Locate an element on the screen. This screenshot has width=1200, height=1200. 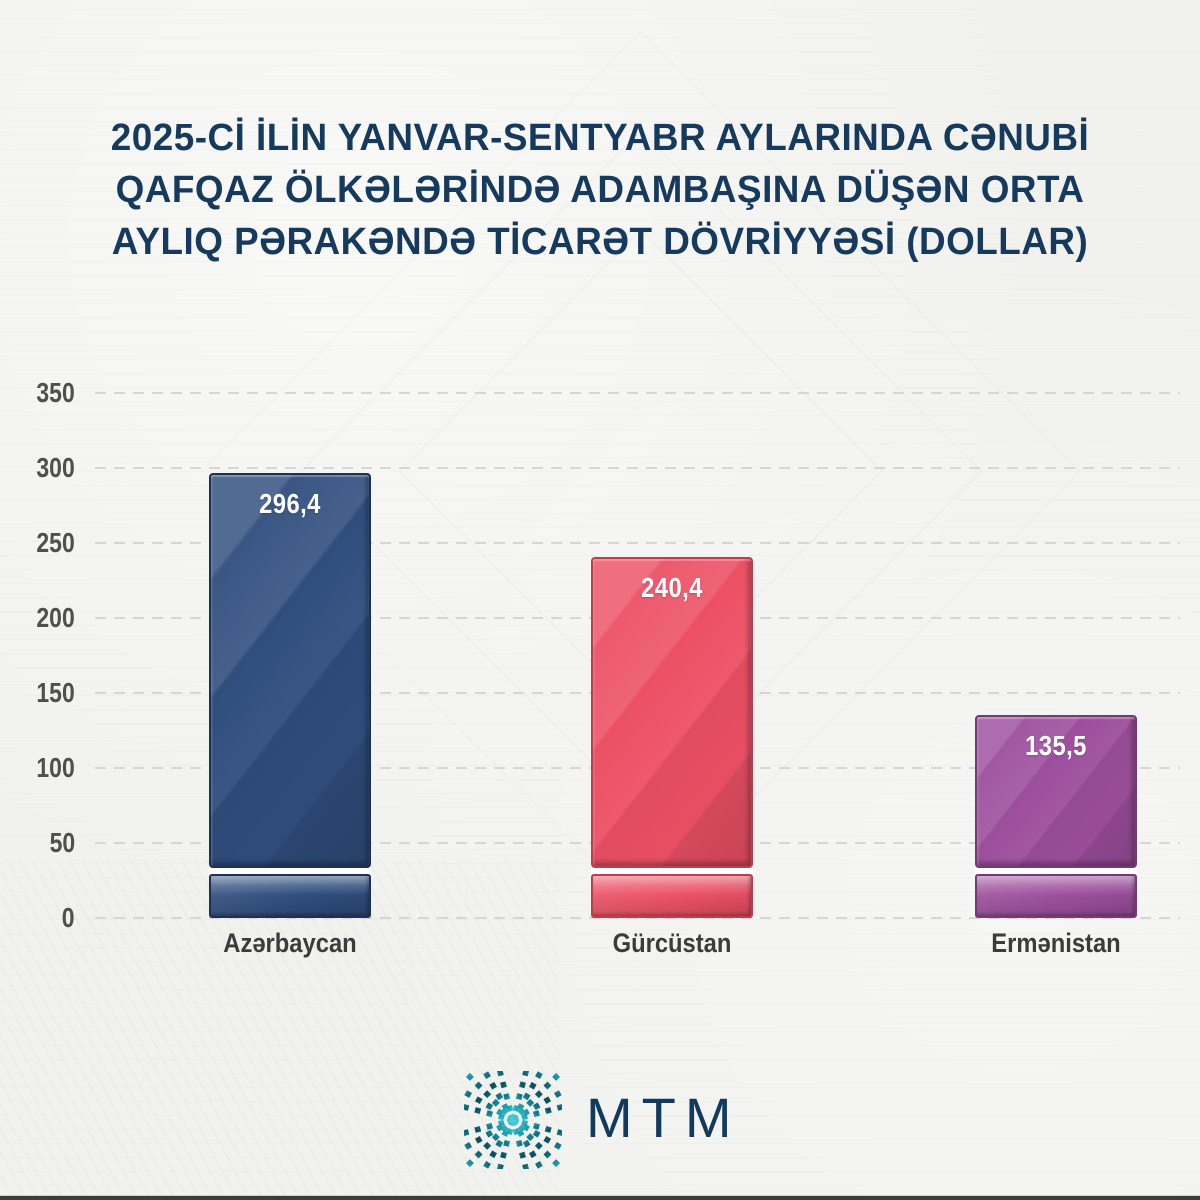
bar: 296,4 is located at coordinates (290, 670).